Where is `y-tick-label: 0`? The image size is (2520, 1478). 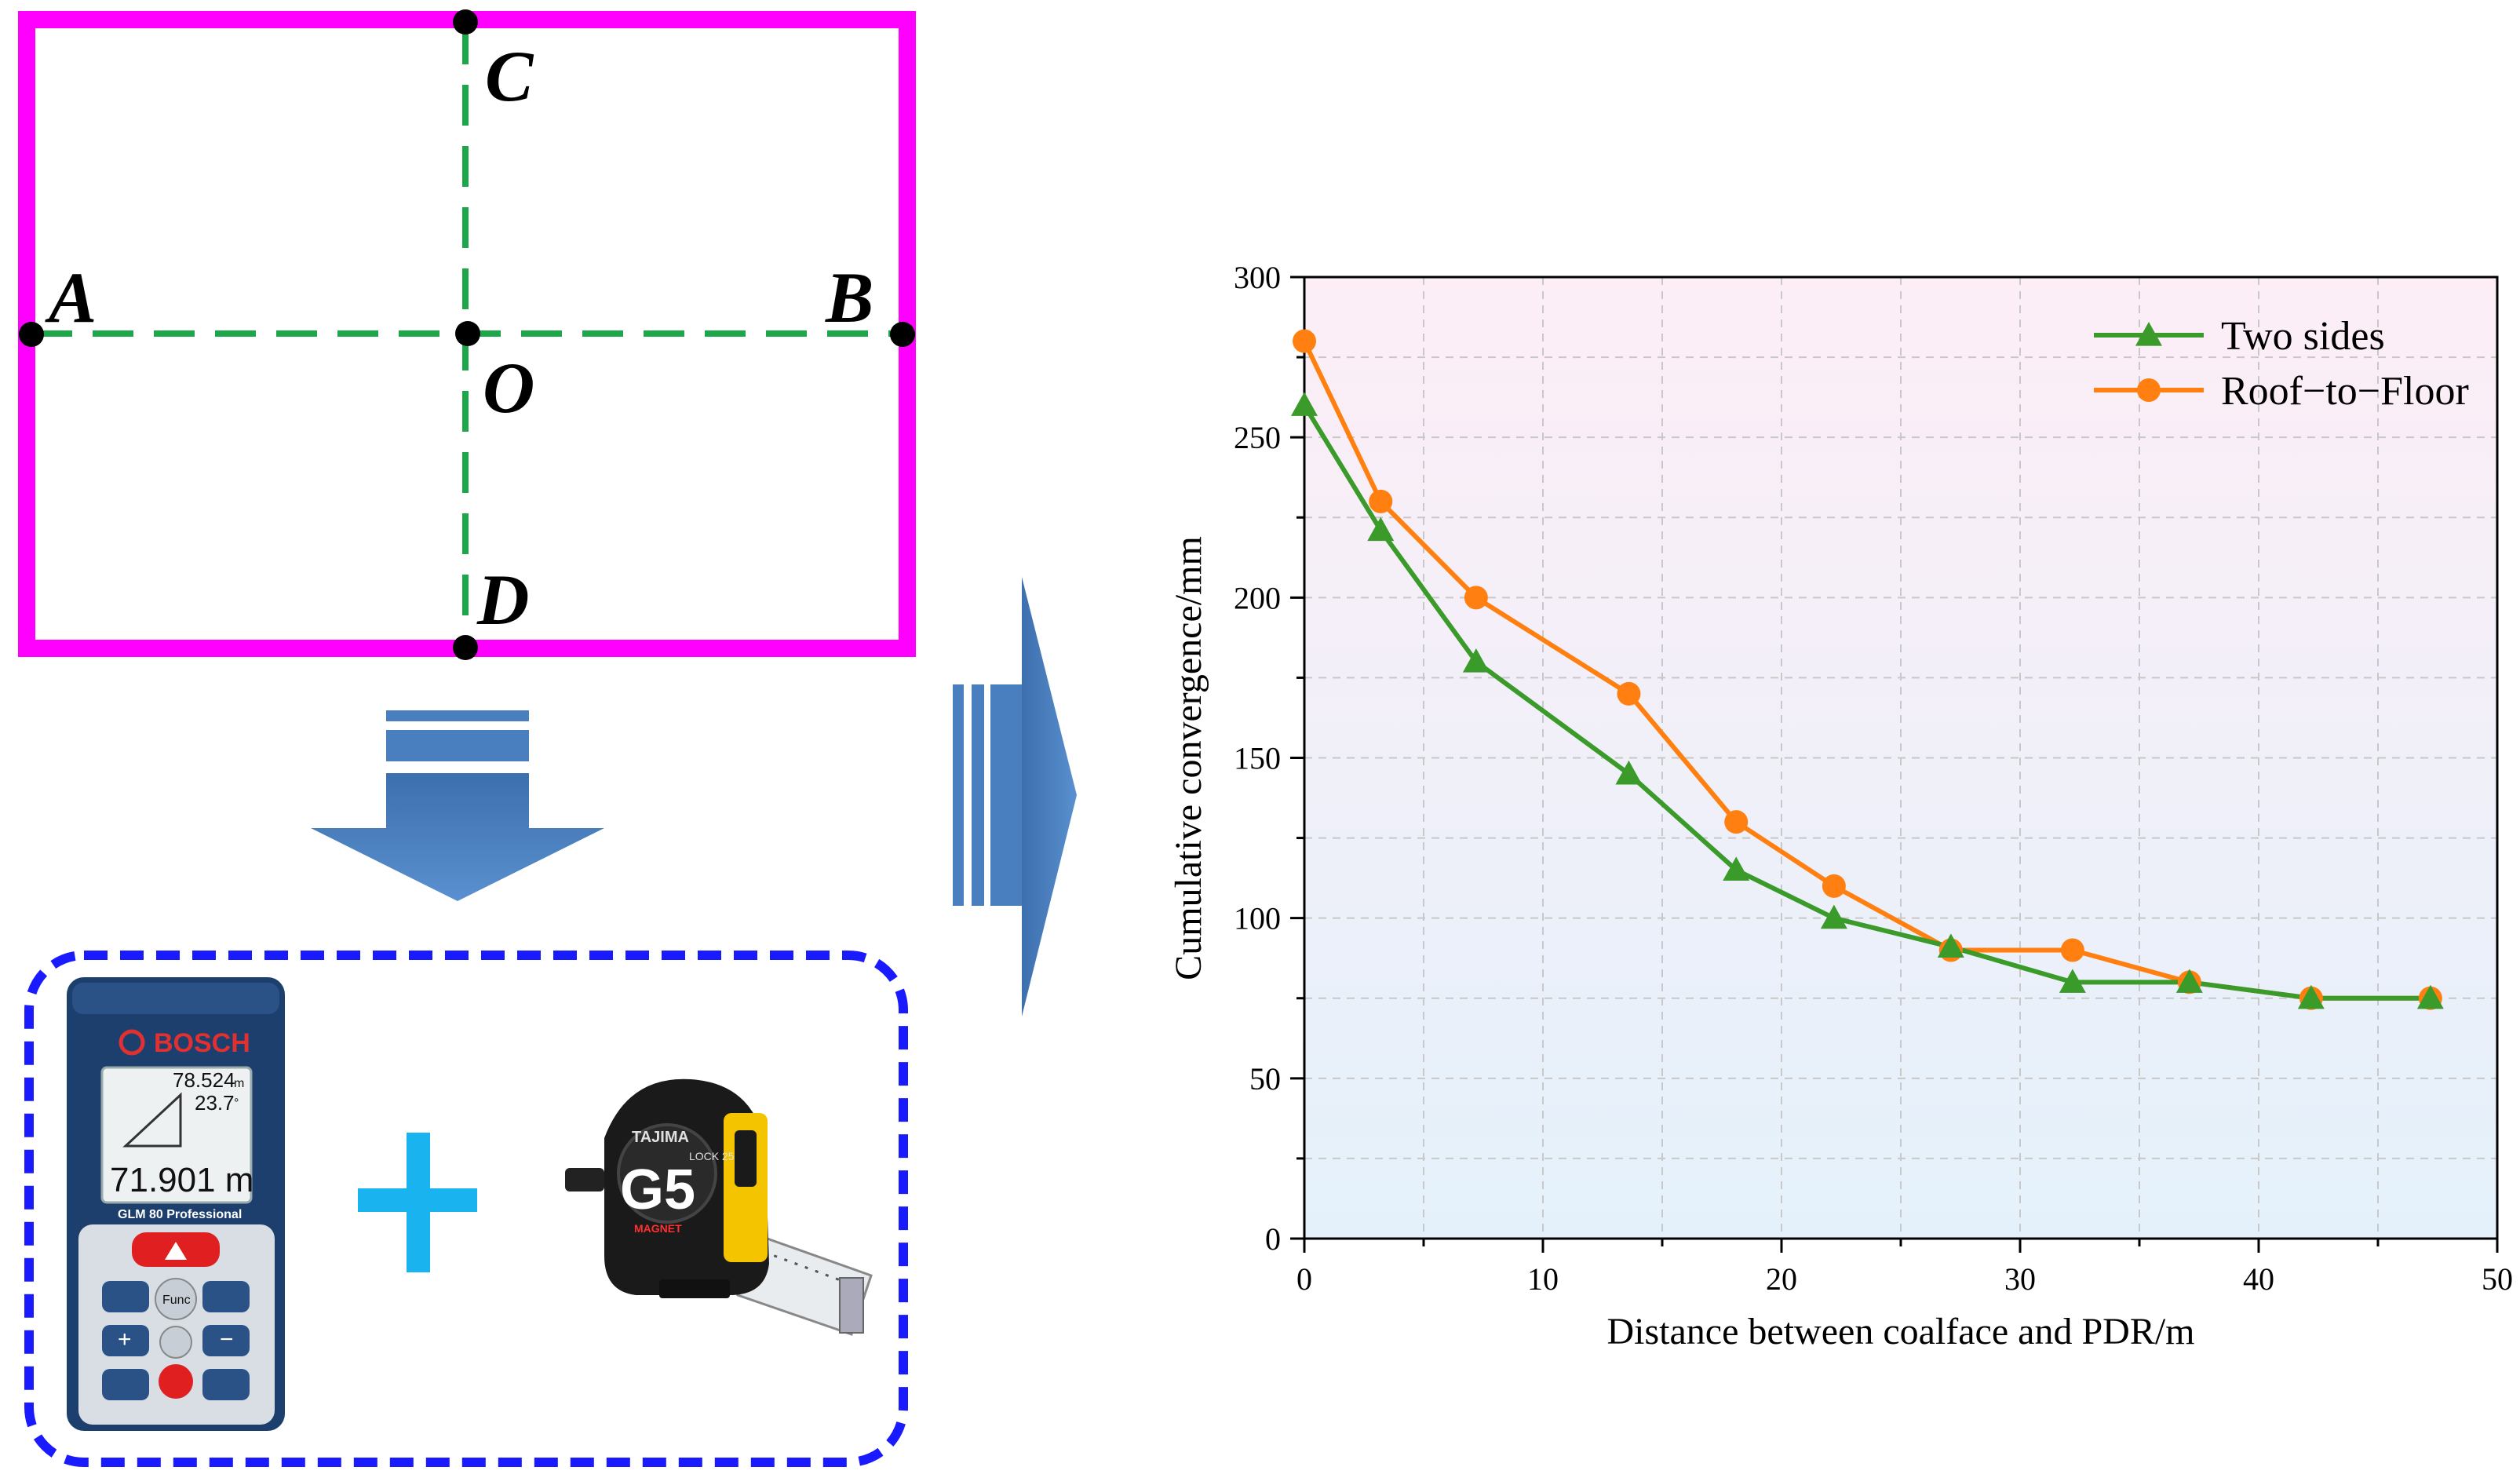 y-tick-label: 0 is located at coordinates (1273, 1239).